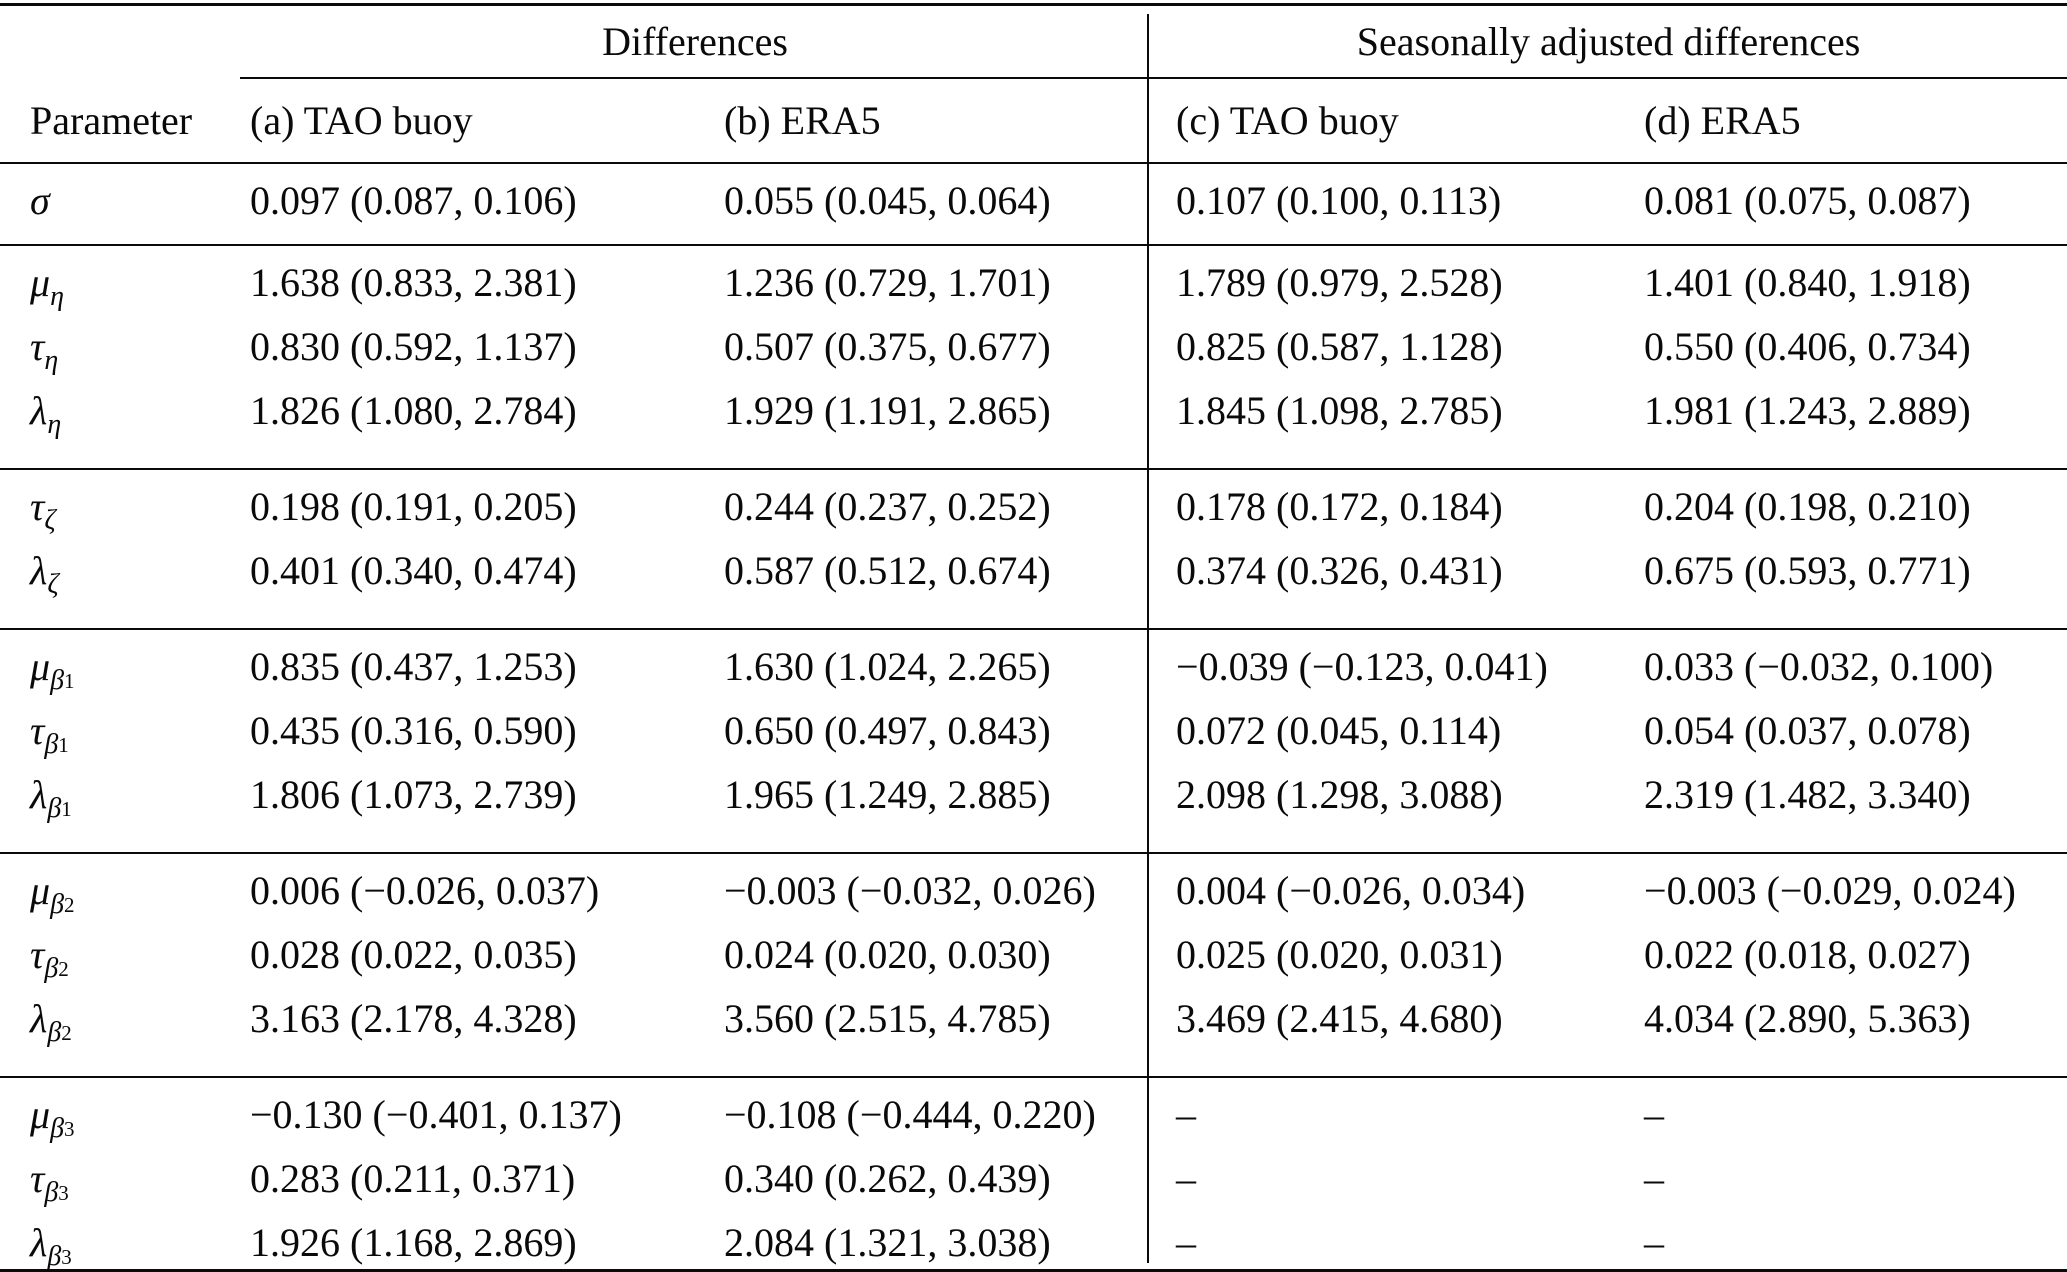 The image size is (2067, 1272). What do you see at coordinates (120, 1186) in the screenshot?
I see `parameter-cell: τβ3` at bounding box center [120, 1186].